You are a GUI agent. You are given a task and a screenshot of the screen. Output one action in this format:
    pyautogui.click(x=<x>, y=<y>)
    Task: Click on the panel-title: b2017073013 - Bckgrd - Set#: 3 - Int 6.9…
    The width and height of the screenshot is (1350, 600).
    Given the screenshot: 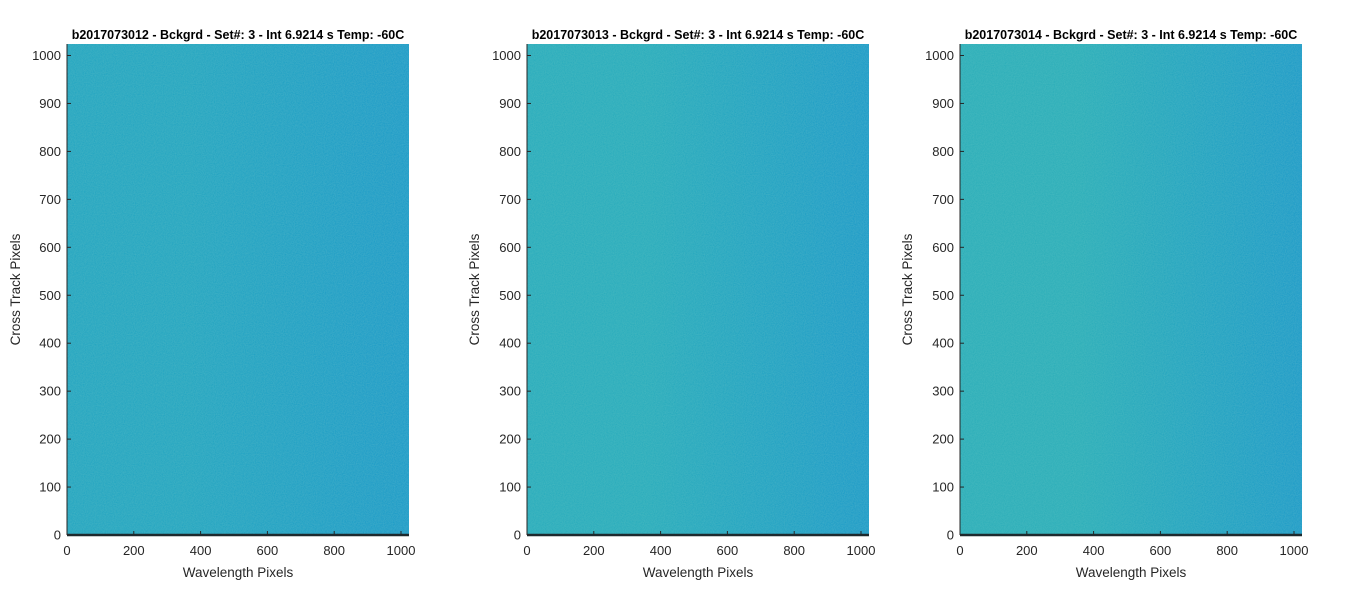 What is the action you would take?
    pyautogui.click(x=698, y=35)
    